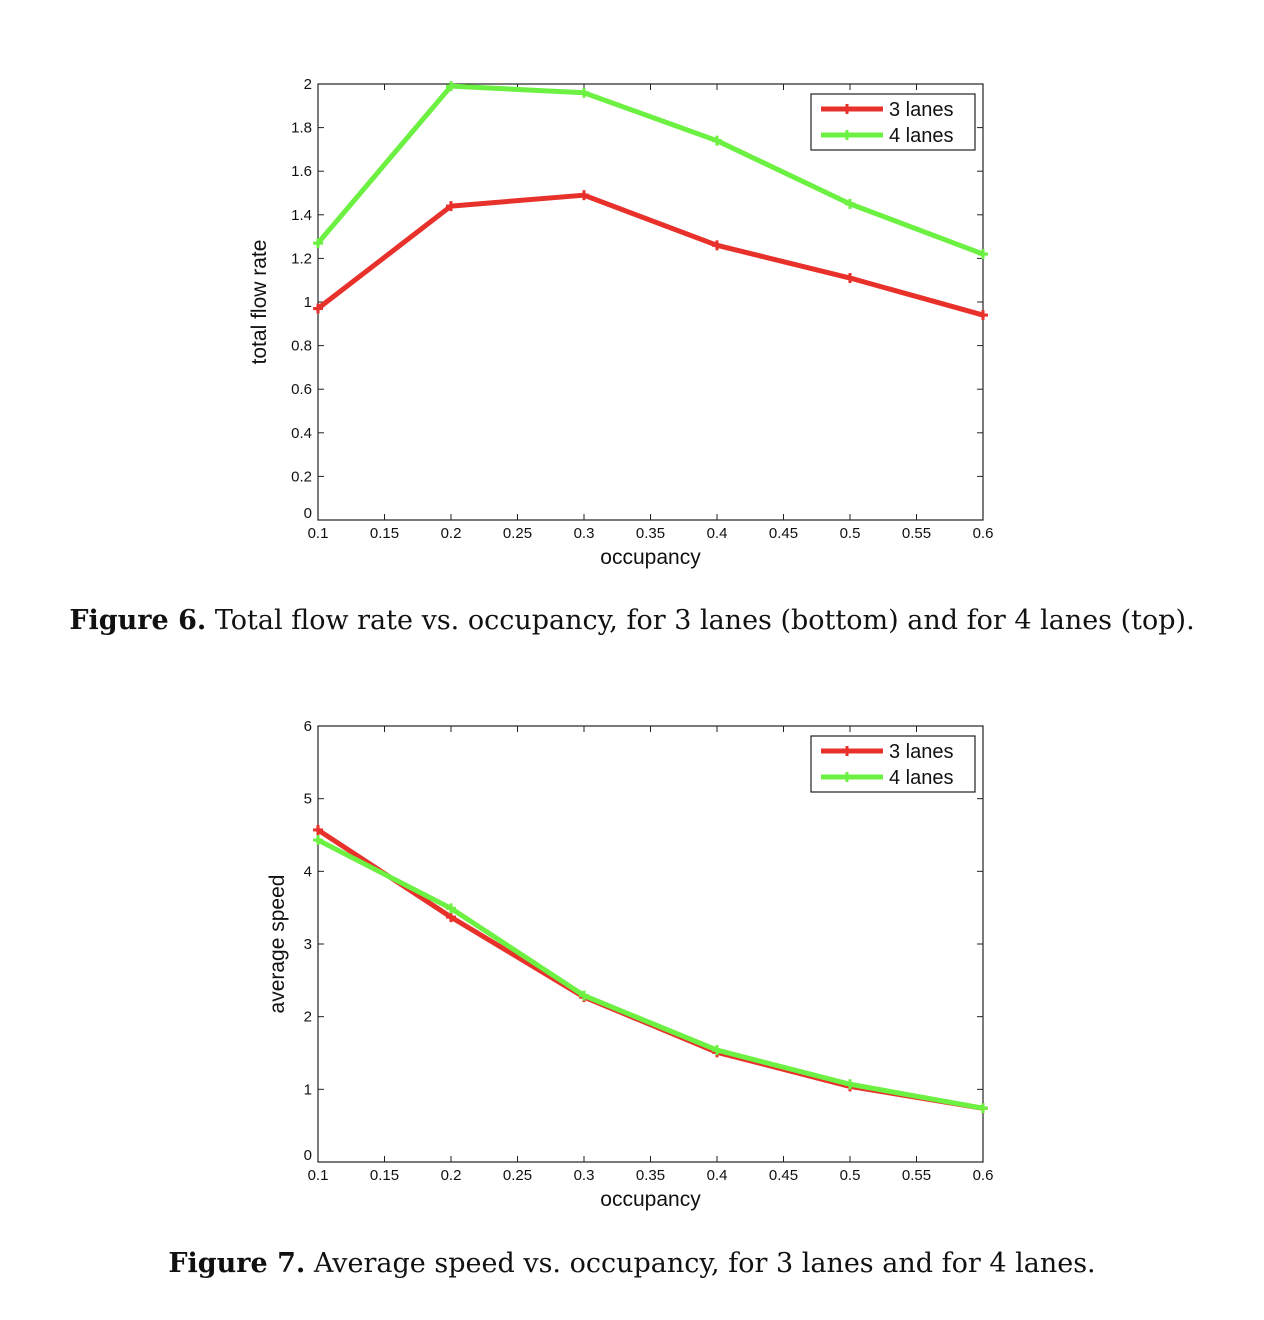 This screenshot has height=1320, width=1264. Describe the element at coordinates (301, 476) in the screenshot. I see `y-tick-label: 0.2` at that location.